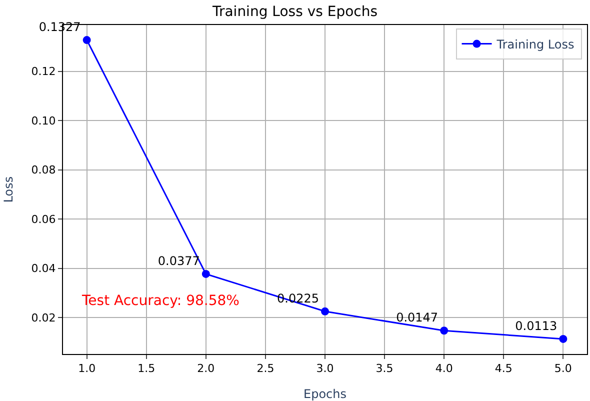 The width and height of the screenshot is (590, 401). What do you see at coordinates (503, 369) in the screenshot?
I see `x-tick-label: 4.5` at bounding box center [503, 369].